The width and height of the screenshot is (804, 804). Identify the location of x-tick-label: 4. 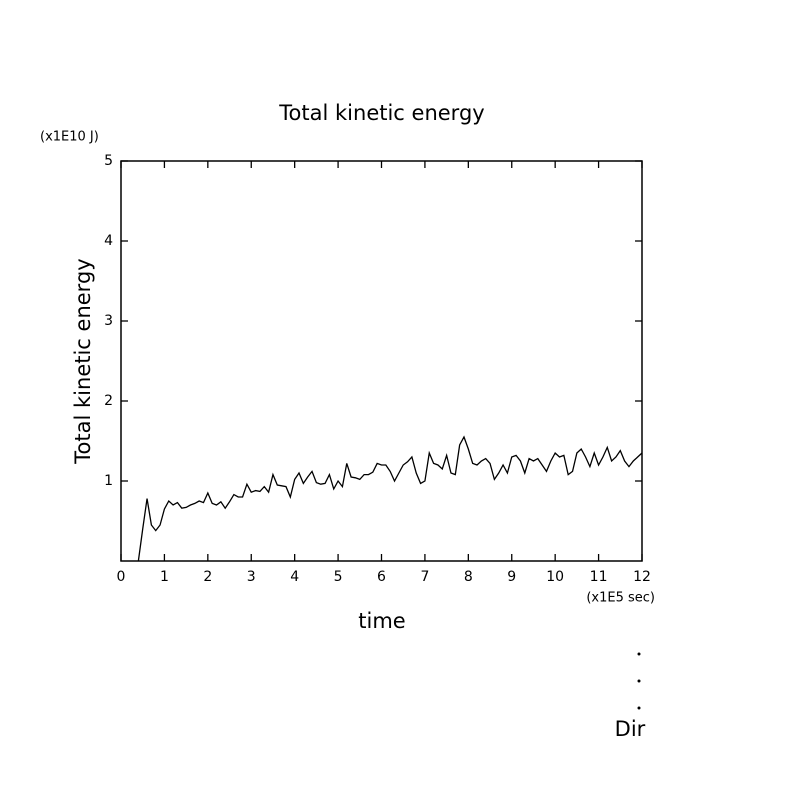
(294, 577).